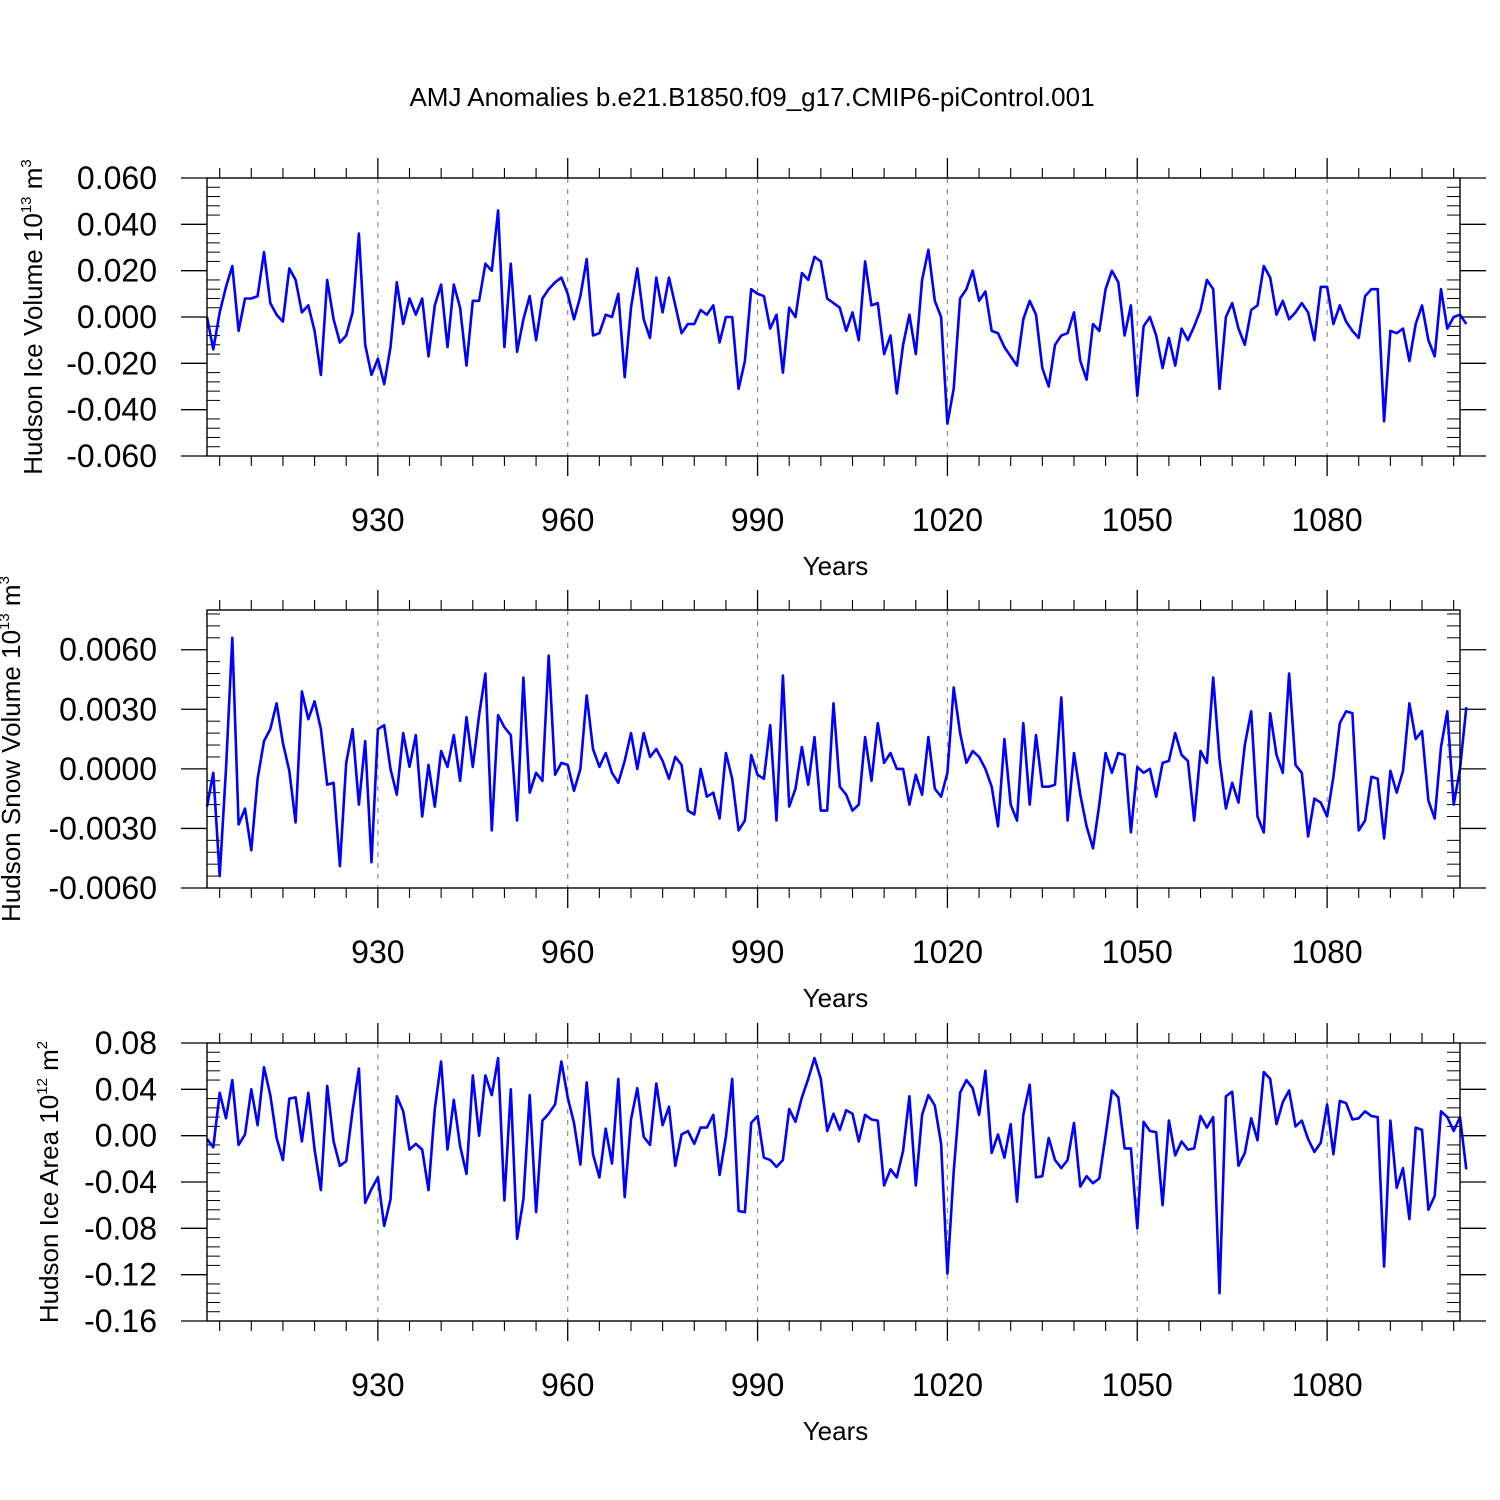 Image resolution: width=1500 pixels, height=1500 pixels. I want to click on y-axis-title: Hudson Snow Volume 1013 m3, so click(13, 749).